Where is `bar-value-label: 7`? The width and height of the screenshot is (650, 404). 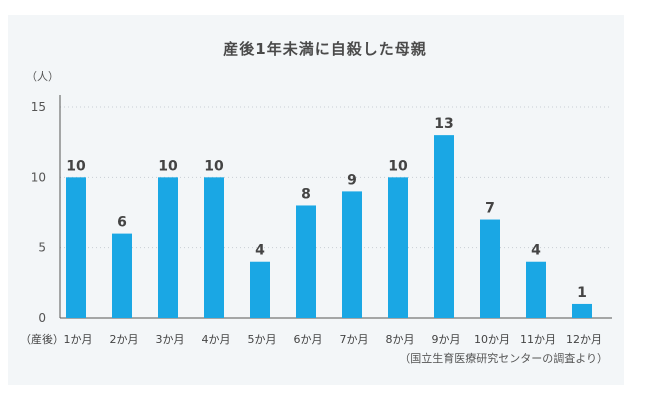 bar-value-label: 7 is located at coordinates (490, 209).